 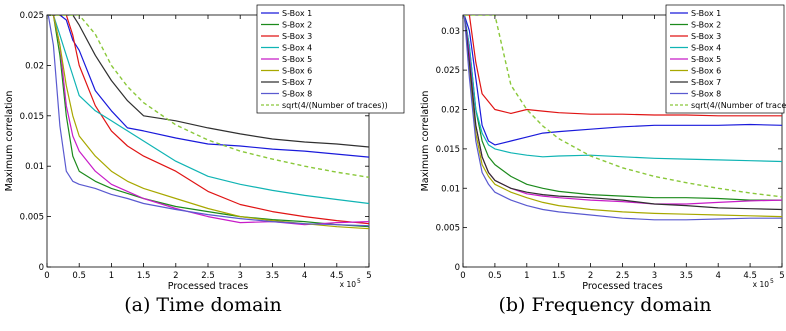 I want to click on legend-box, so click(x=330, y=59).